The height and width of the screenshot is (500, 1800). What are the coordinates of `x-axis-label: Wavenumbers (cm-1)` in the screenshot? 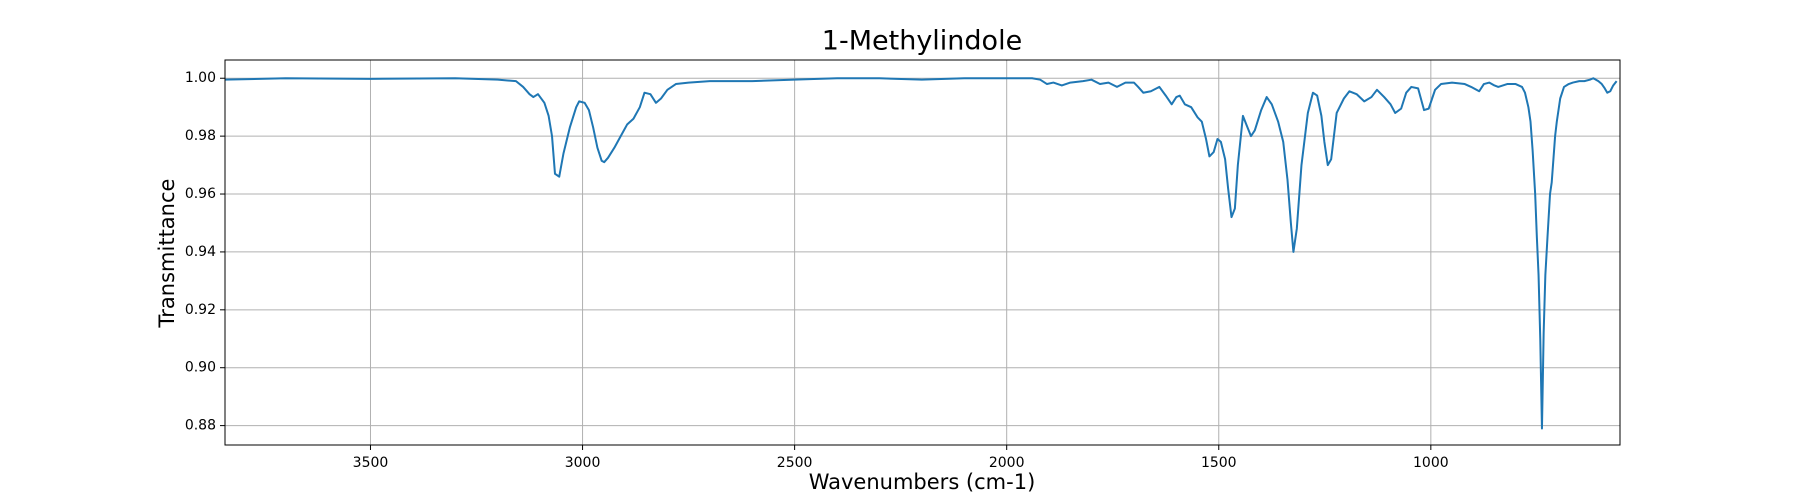 It's located at (922, 482).